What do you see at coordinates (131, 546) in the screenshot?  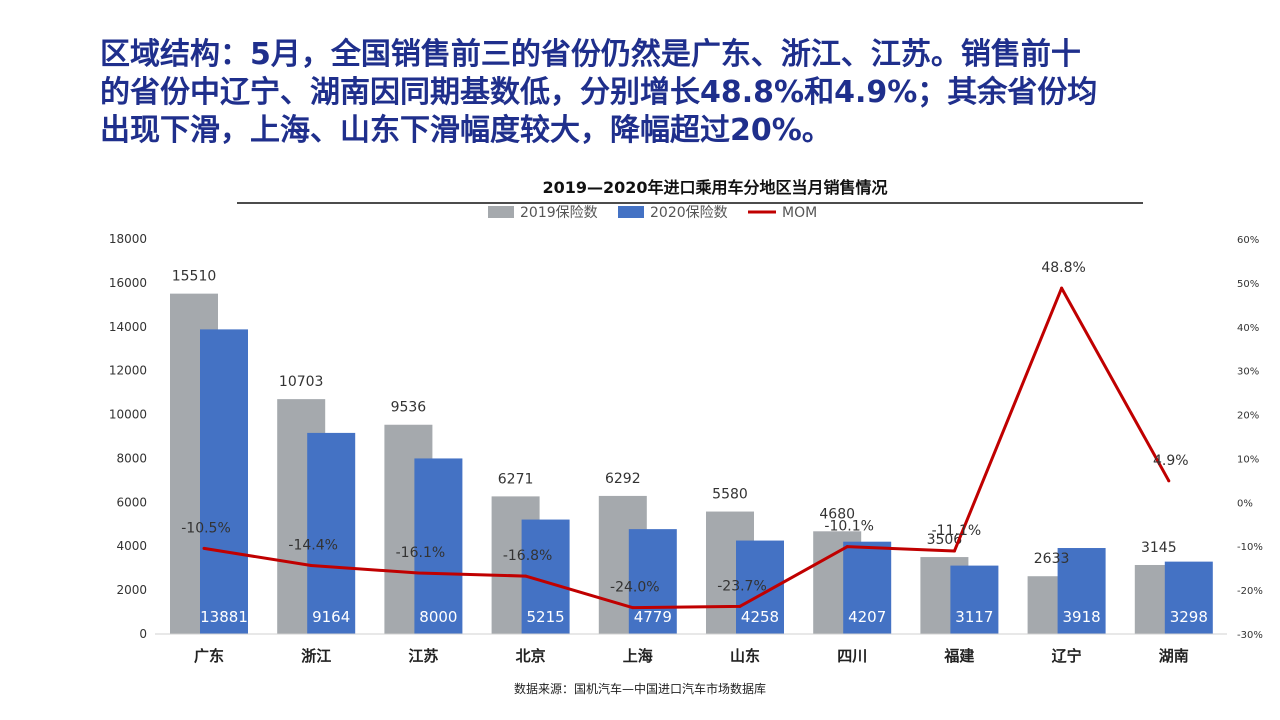 I see `left-axis-tick: 4000` at bounding box center [131, 546].